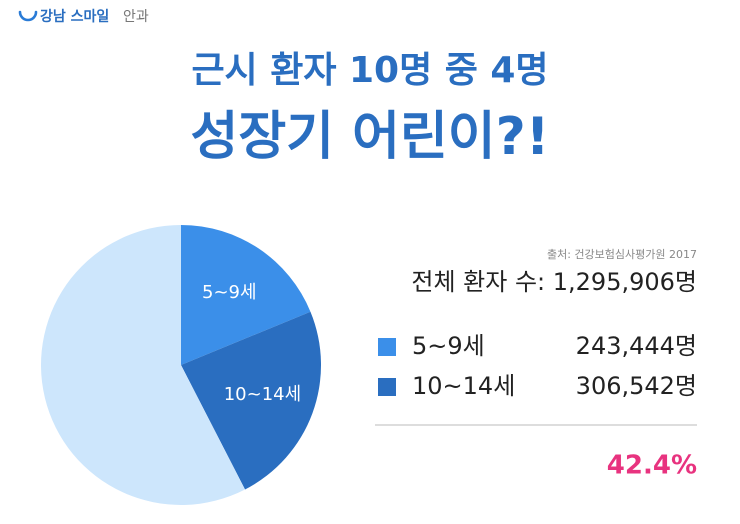 The image size is (740, 524). I want to click on title-line: 성장기 어린이?!, so click(369, 137).